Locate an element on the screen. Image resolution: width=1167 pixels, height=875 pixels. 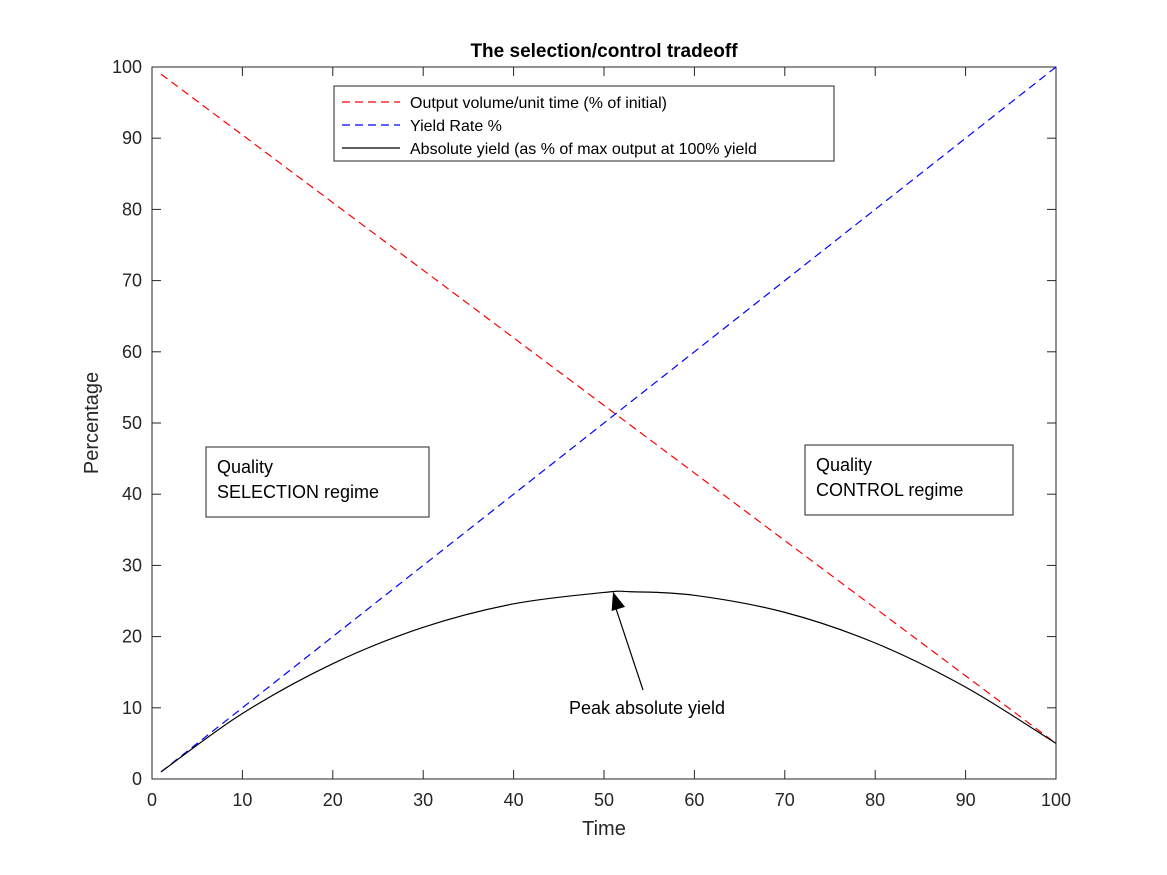
x-tick-label: 90 is located at coordinates (966, 800).